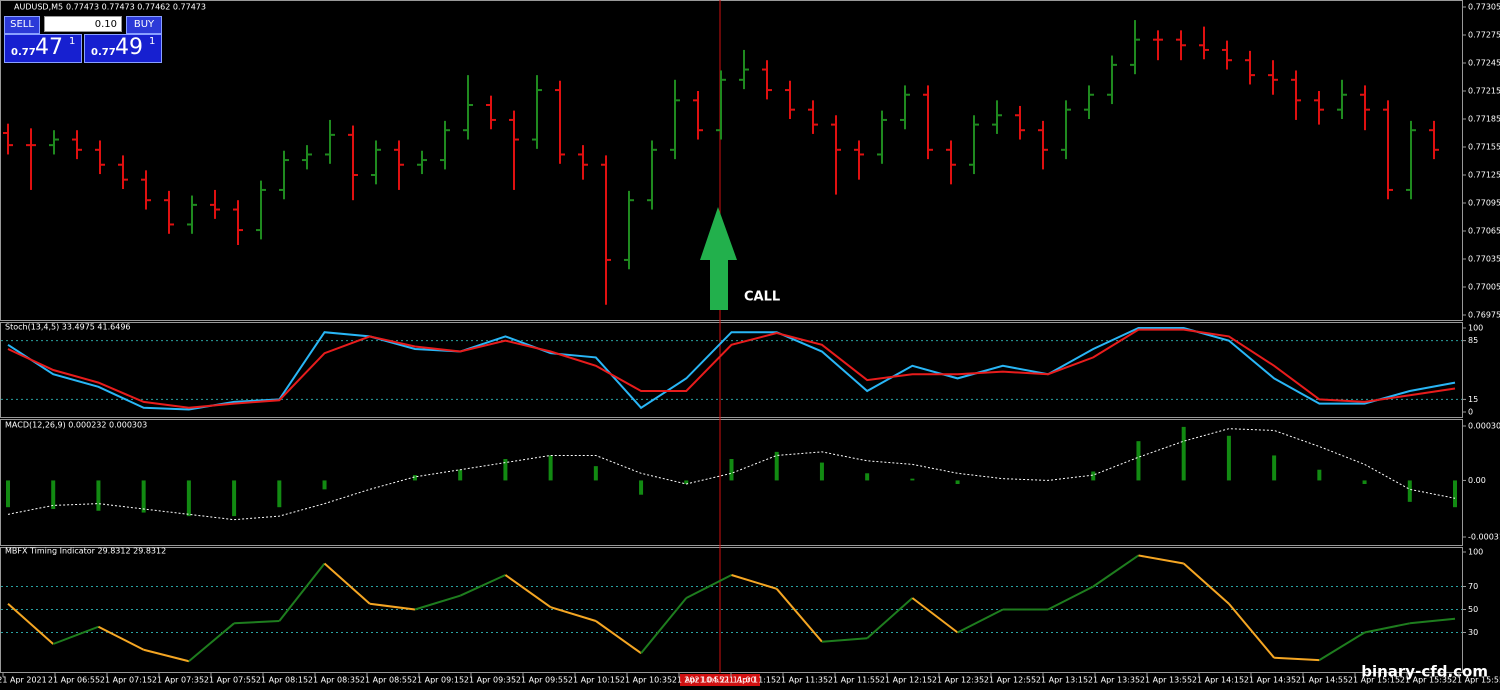 The width and height of the screenshot is (1500, 690). What do you see at coordinates (136, 7) in the screenshot?
I see `quote: 0.77473 0.77473 0.77462 0.77473` at bounding box center [136, 7].